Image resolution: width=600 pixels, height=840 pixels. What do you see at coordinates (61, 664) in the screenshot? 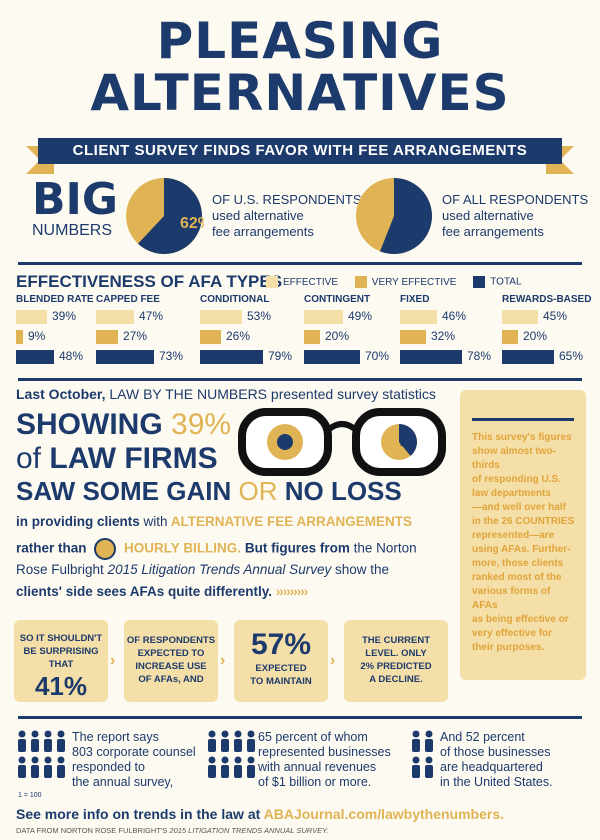
I see `card1-line3: THAT` at bounding box center [61, 664].